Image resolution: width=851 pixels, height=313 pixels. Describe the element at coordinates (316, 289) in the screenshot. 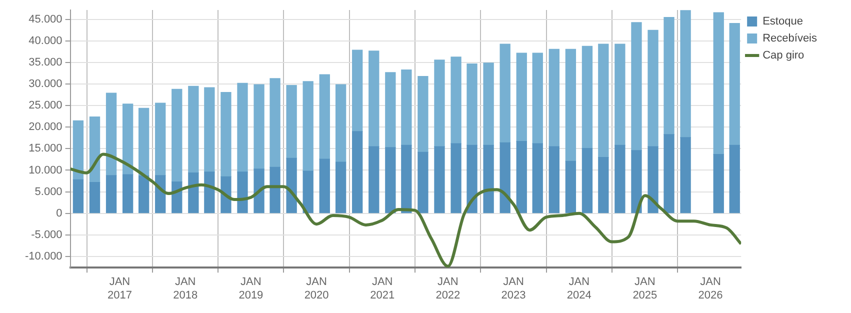

I see `x-tick-label: JAN 2020` at that location.